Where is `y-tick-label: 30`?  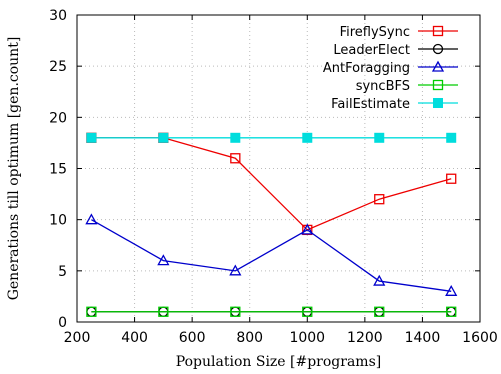 y-tick-label: 30 is located at coordinates (58, 16).